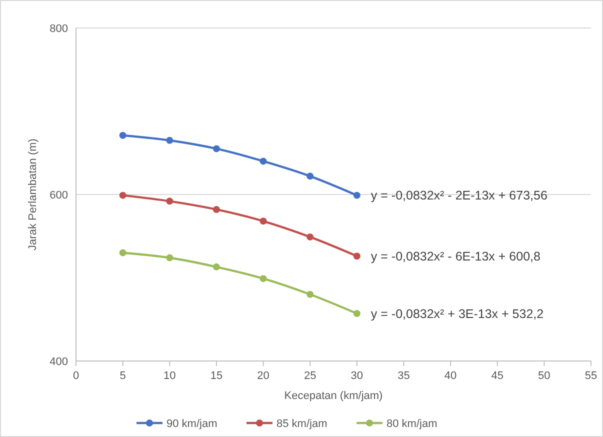  What do you see at coordinates (59, 28) in the screenshot?
I see `y-tick-label: 800` at bounding box center [59, 28].